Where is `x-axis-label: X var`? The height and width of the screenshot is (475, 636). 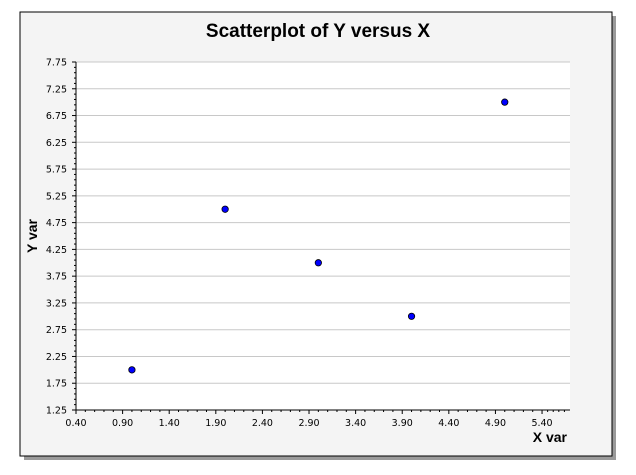 x-axis-label: X var is located at coordinates (550, 437).